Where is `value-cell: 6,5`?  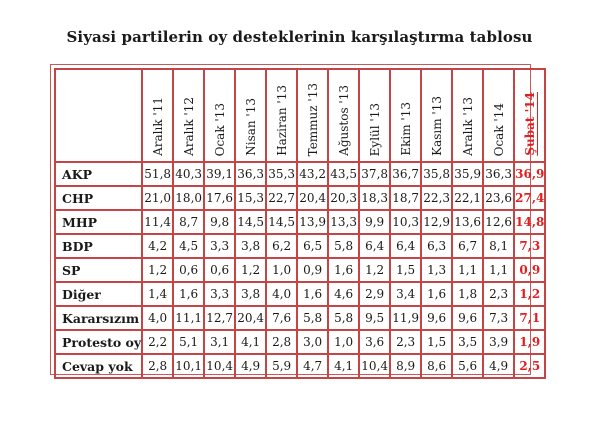 value-cell: 6,5 is located at coordinates (314, 247).